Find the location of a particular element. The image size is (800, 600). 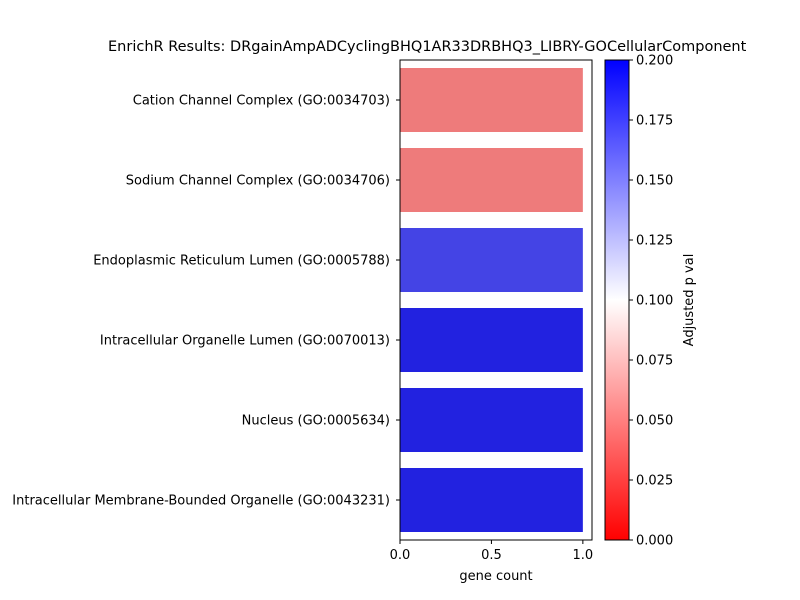

colorbar-tick-label: 0.200 is located at coordinates (654, 61).